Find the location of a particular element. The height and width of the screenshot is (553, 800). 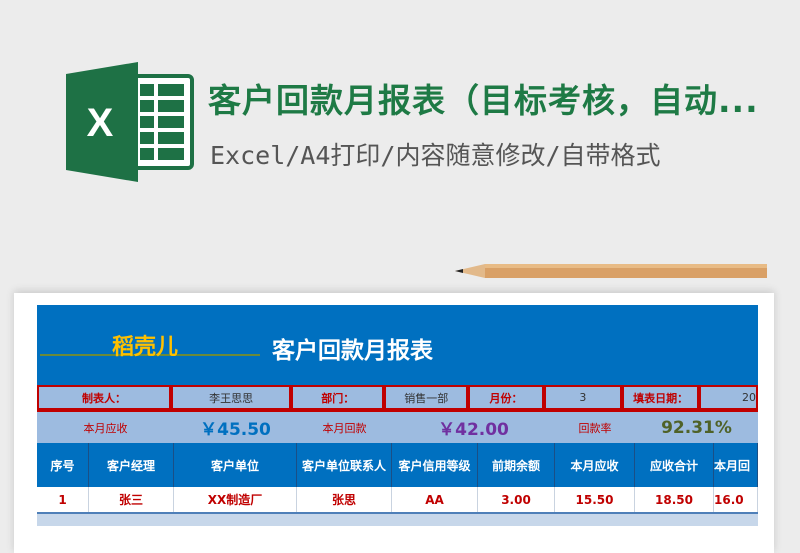

svg-text: X is located at coordinates (100, 123).